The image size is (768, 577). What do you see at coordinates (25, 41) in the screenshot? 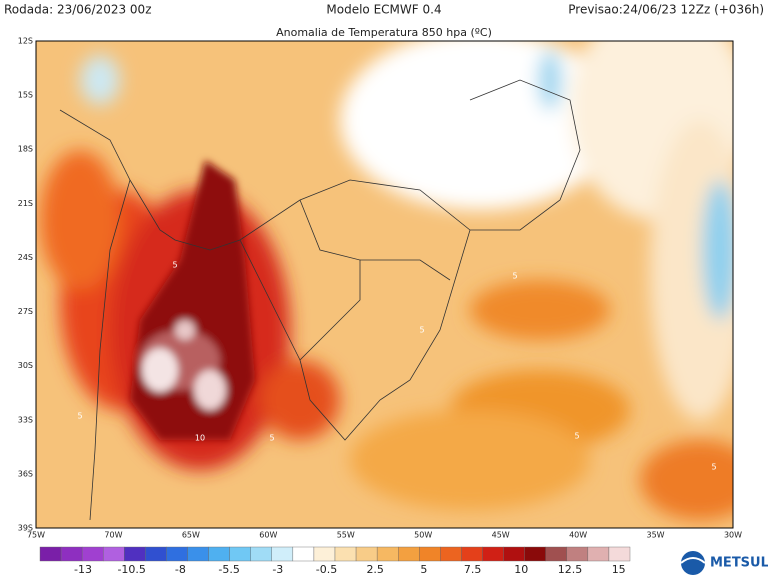
I see `lat-label: 12S` at bounding box center [25, 41].